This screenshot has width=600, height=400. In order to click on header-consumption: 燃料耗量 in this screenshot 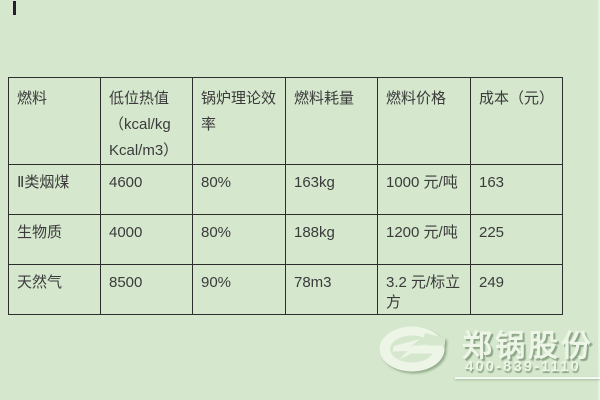, I will do `click(331, 121)`.